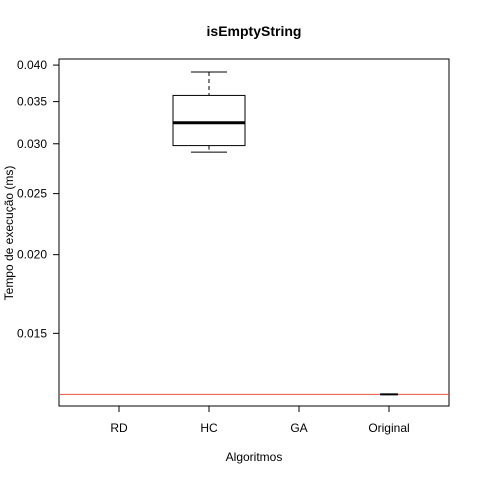 The height and width of the screenshot is (480, 480). What do you see at coordinates (32, 194) in the screenshot?
I see `y-tick-label: 0.025` at bounding box center [32, 194].